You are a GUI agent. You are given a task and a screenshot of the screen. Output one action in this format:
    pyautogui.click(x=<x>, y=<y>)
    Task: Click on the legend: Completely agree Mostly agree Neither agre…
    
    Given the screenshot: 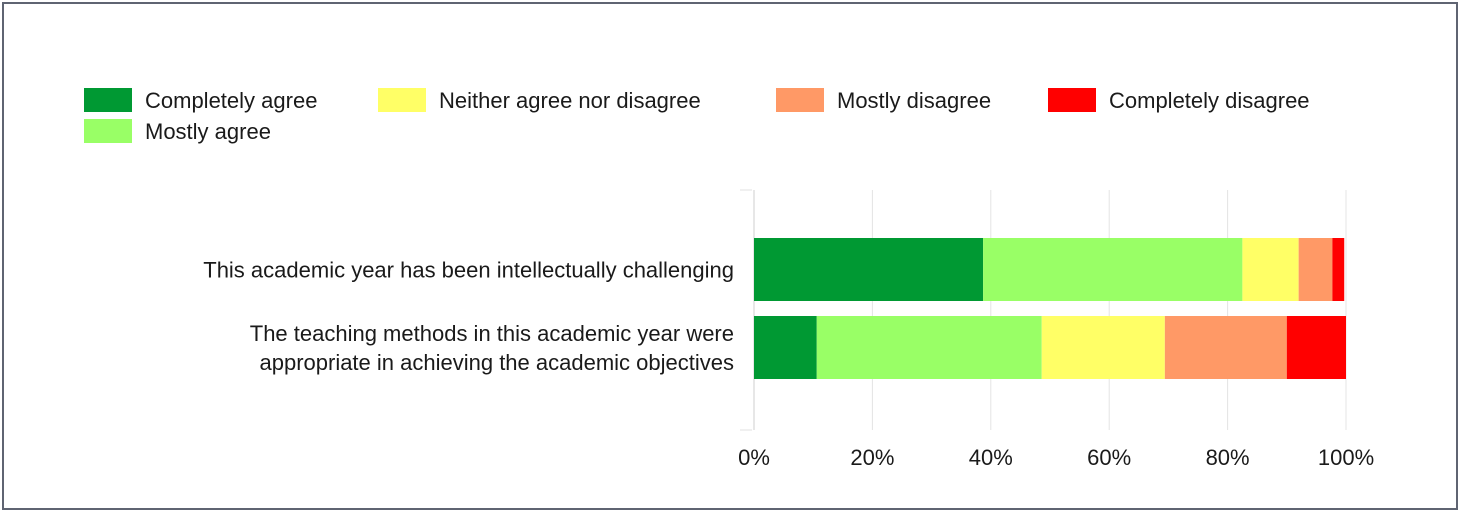 What is the action you would take?
    pyautogui.click(x=697, y=116)
    